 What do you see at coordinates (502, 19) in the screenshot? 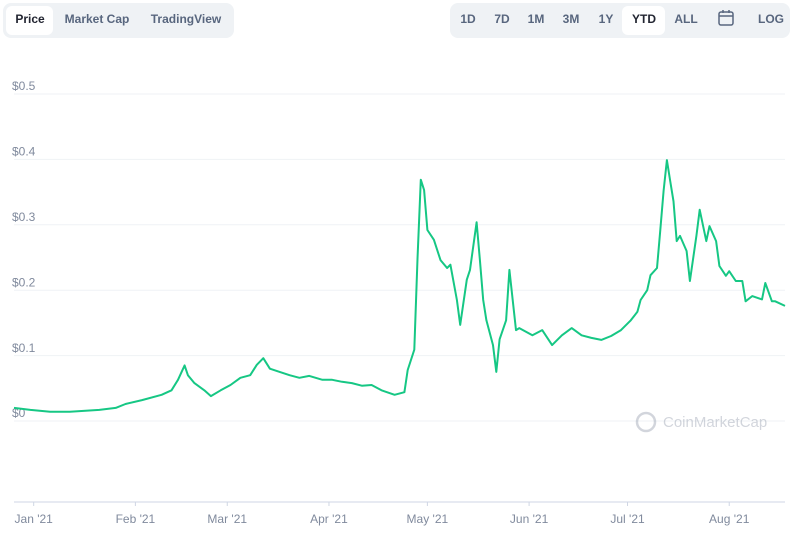
I see `range: 7D` at bounding box center [502, 19].